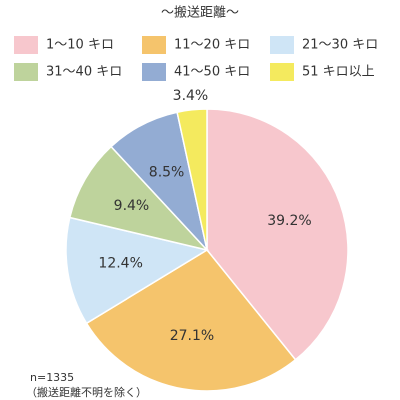 Image resolution: width=400 pixels, height=400 pixels. I want to click on legend-label: 51 キロ以上, so click(338, 72).